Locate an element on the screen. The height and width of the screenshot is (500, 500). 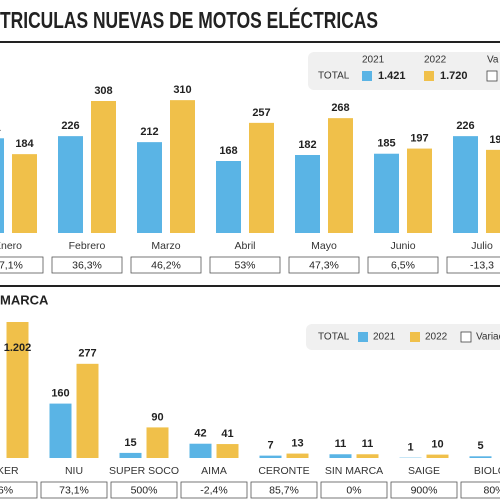
x-tick-label: Marzo is located at coordinates (165, 246).